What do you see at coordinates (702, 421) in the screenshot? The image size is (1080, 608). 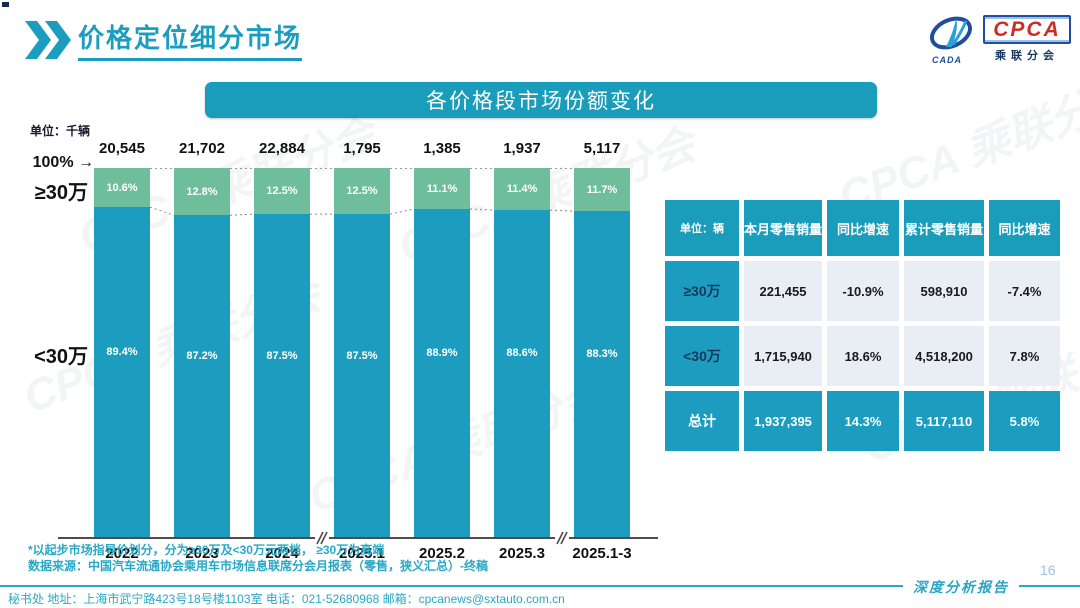 I see `table-row-label: 总计` at bounding box center [702, 421].